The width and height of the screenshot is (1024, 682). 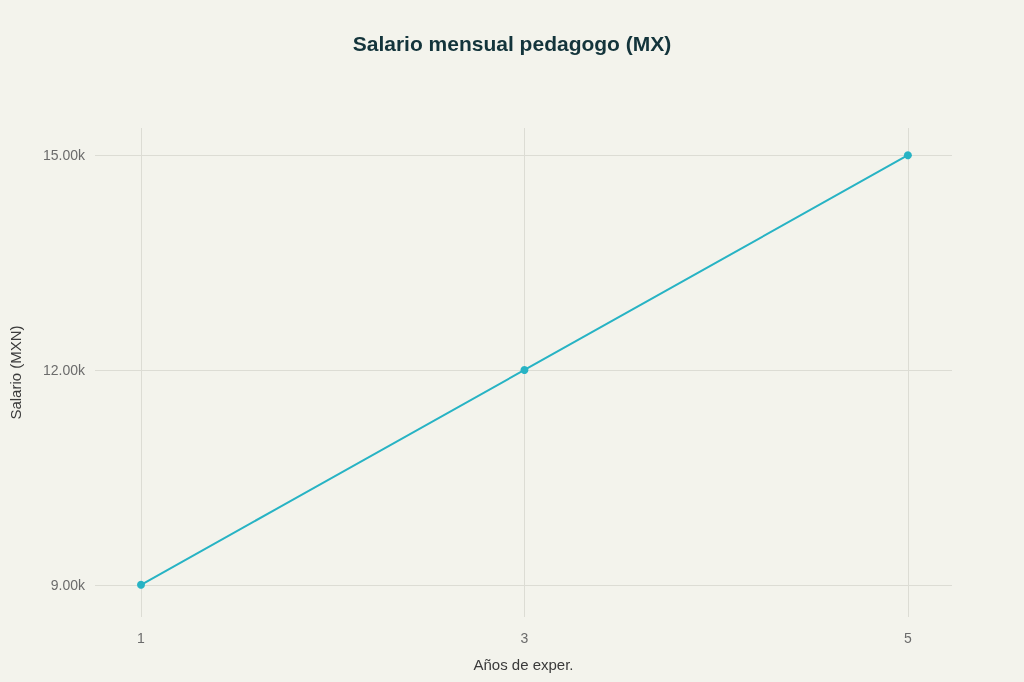 What do you see at coordinates (15, 372) in the screenshot?
I see `y-axis-title: Salario (MXN)` at bounding box center [15, 372].